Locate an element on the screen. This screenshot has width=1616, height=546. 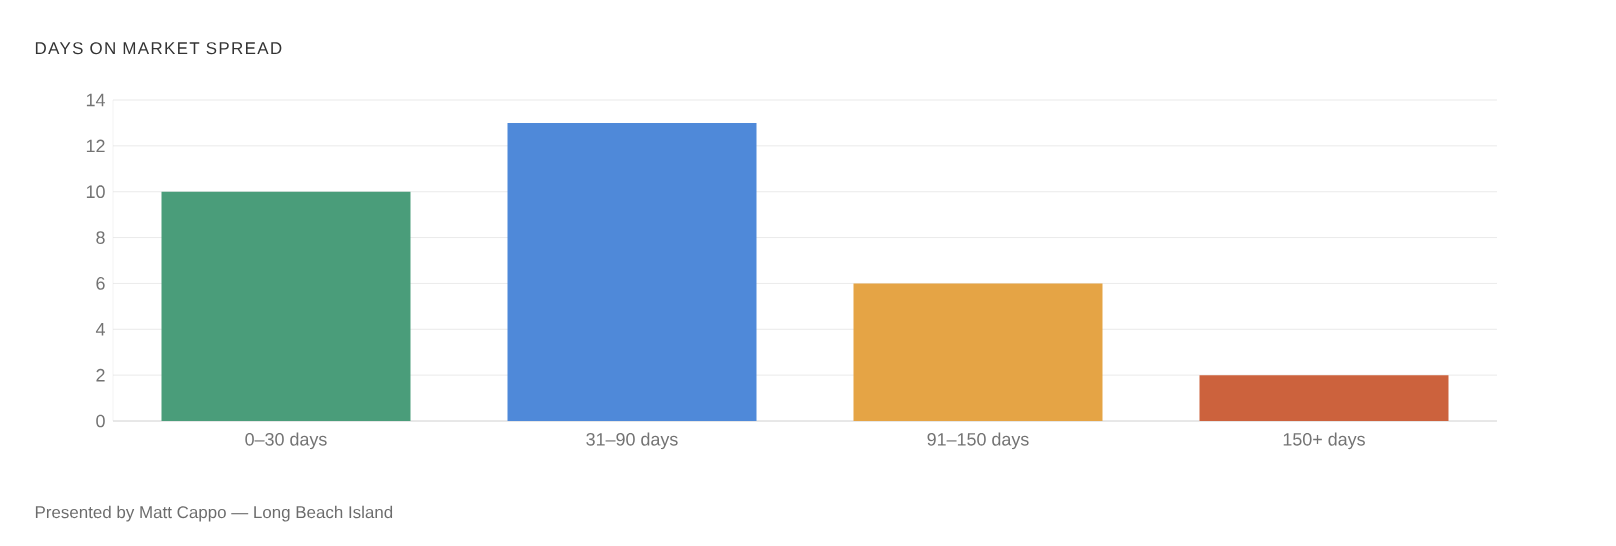
y-tick-label: 12 is located at coordinates (95, 146).